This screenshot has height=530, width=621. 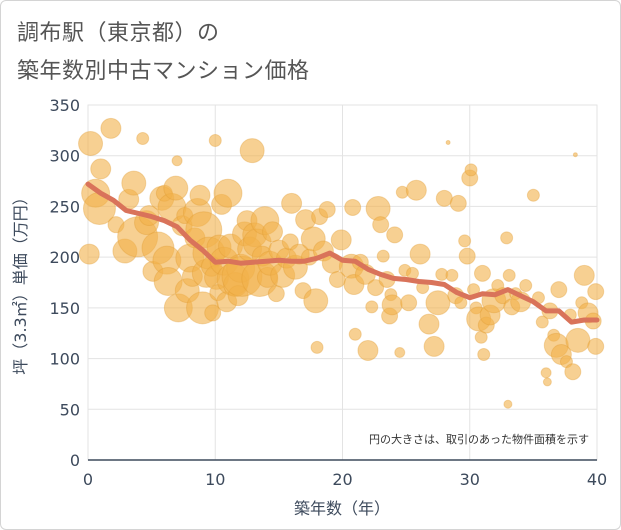 I want to click on x-tick-label: 10, so click(x=215, y=479).